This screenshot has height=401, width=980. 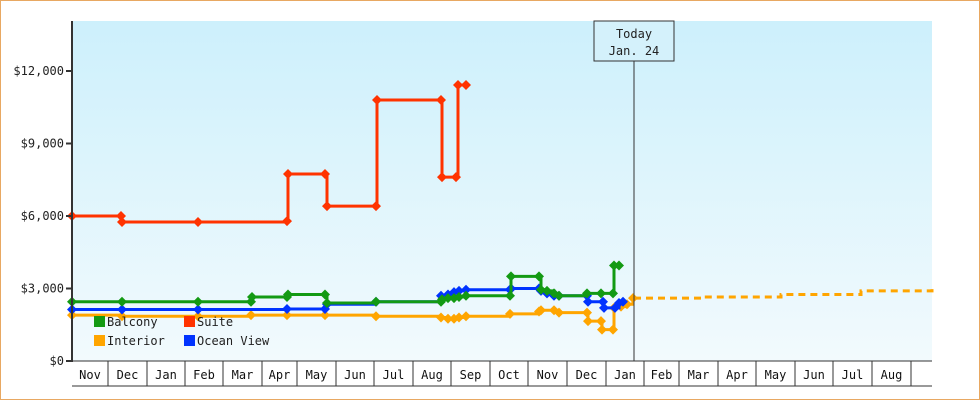 I want to click on series-interior-forecast, so click(x=784, y=293).